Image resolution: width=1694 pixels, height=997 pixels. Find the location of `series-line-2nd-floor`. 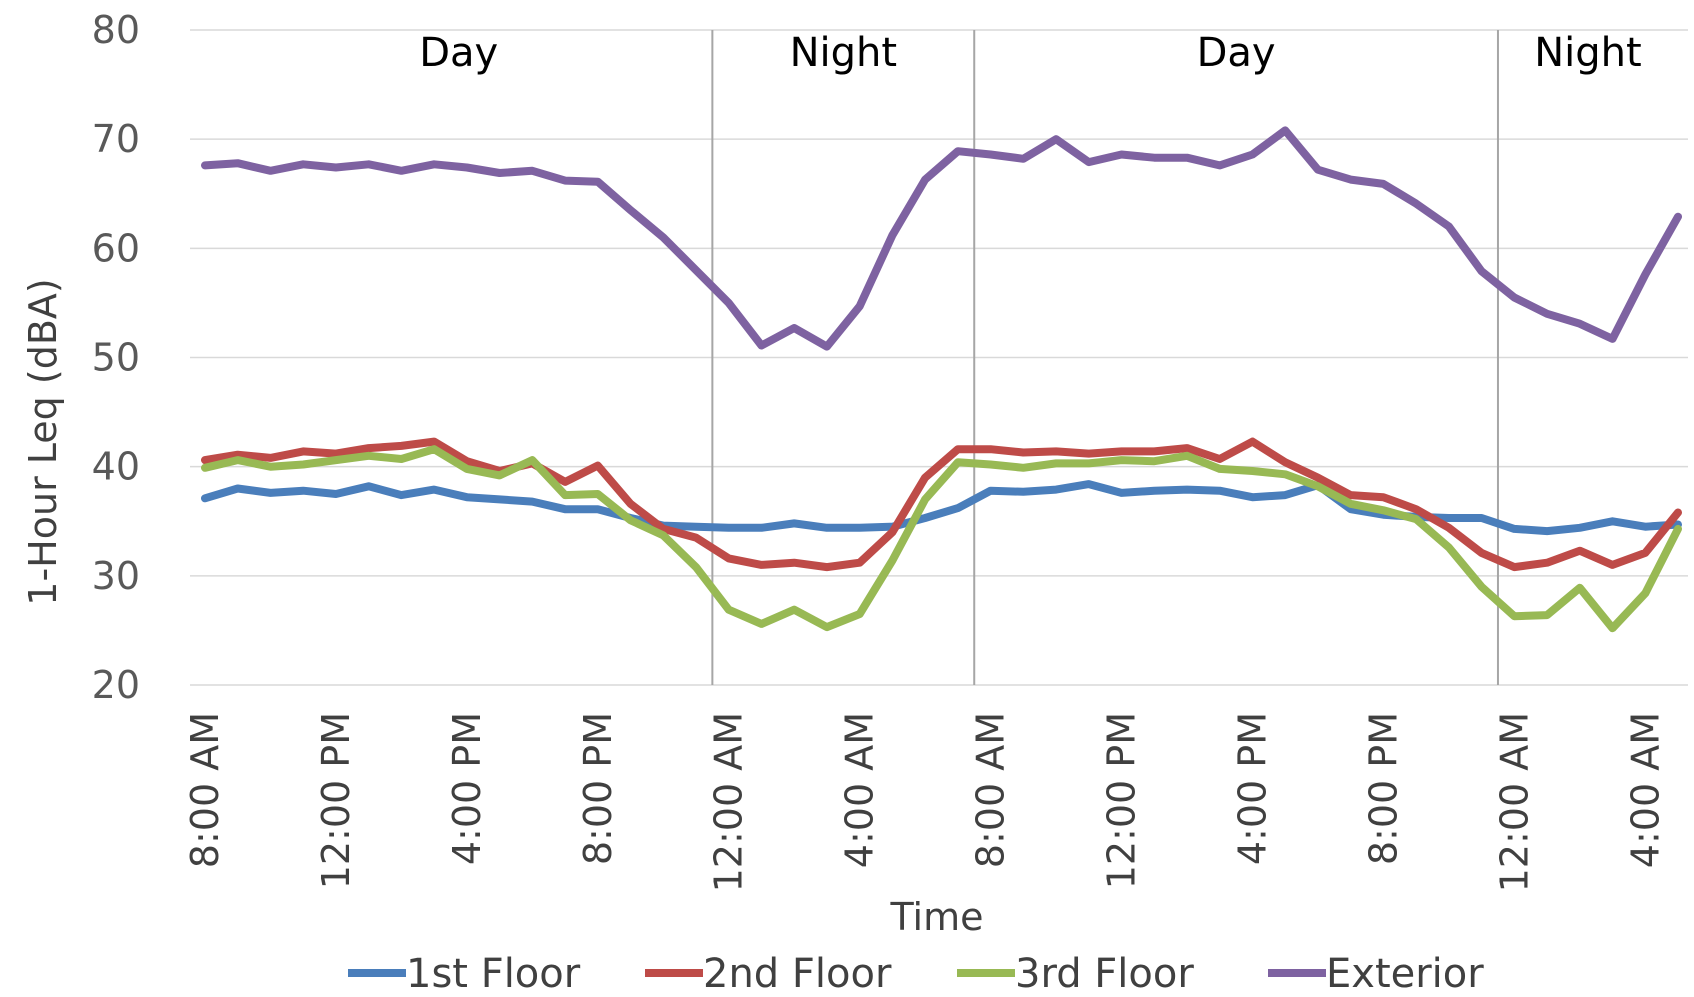

series-line-2nd-floor is located at coordinates (941, 504).